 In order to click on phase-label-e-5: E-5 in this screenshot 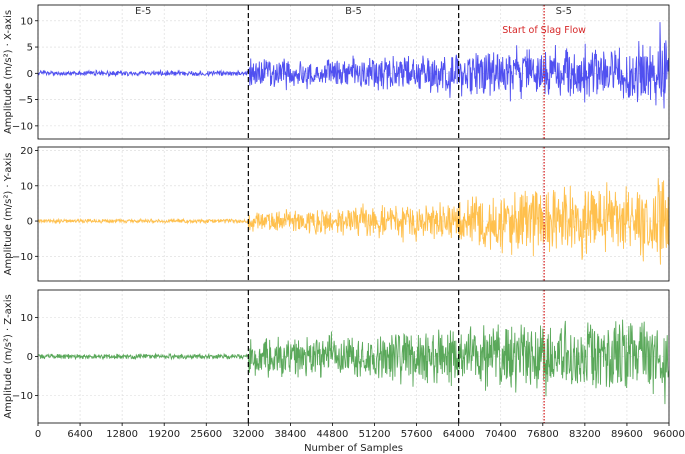, I will do `click(143, 11)`.